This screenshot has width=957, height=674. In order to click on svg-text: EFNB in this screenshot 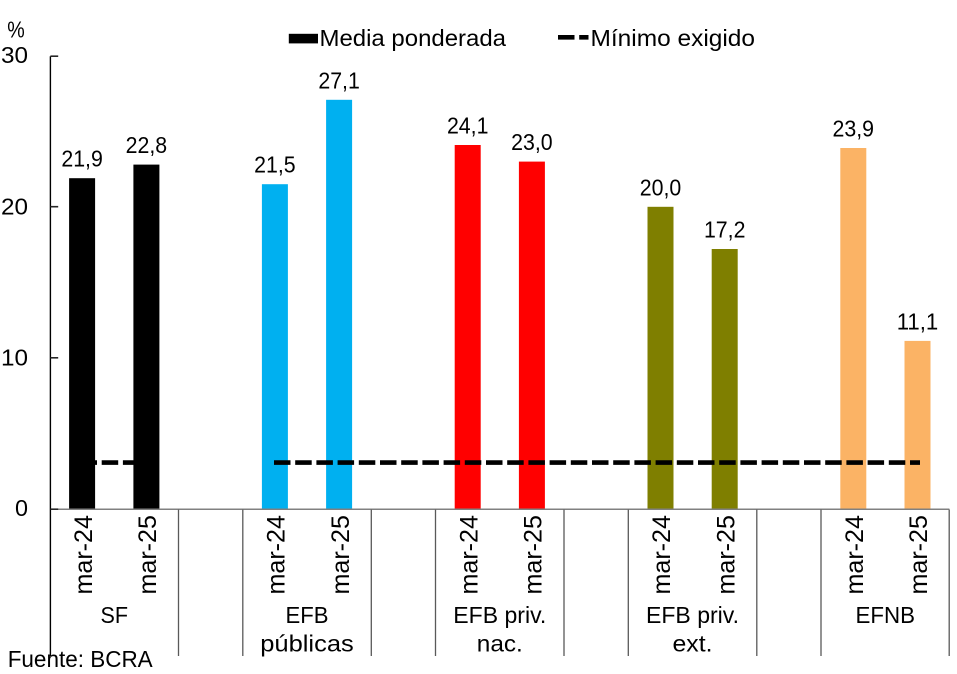, I will do `click(886, 615)`.